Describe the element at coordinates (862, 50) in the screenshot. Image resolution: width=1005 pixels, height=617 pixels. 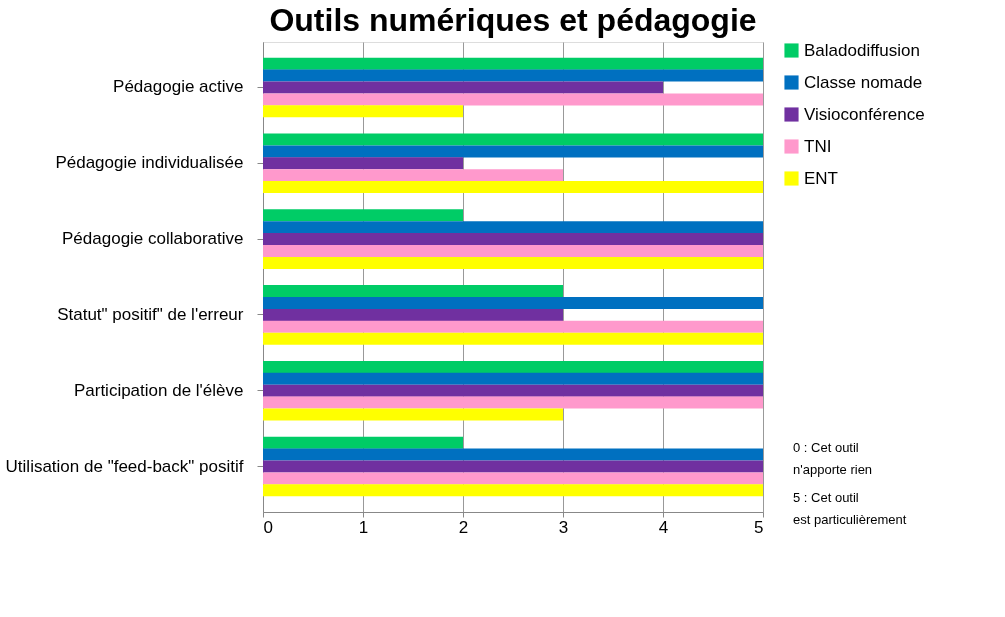
I see `legend-label: Baladodiffusion` at that location.